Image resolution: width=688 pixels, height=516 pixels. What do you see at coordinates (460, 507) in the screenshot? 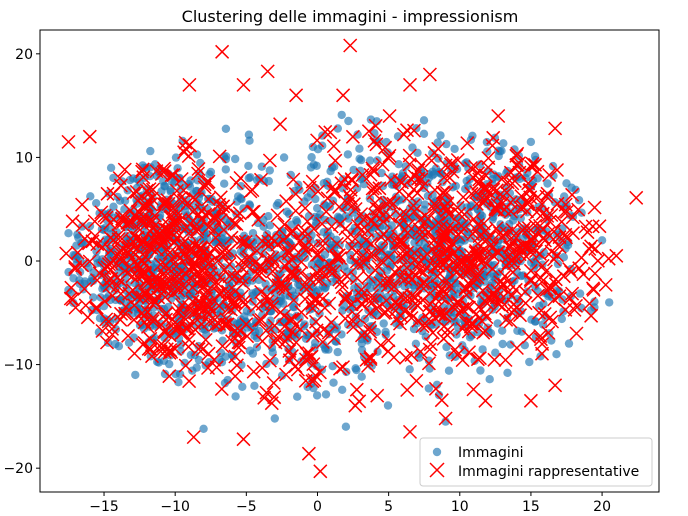
I see `x-tick-label: 10` at bounding box center [460, 507].